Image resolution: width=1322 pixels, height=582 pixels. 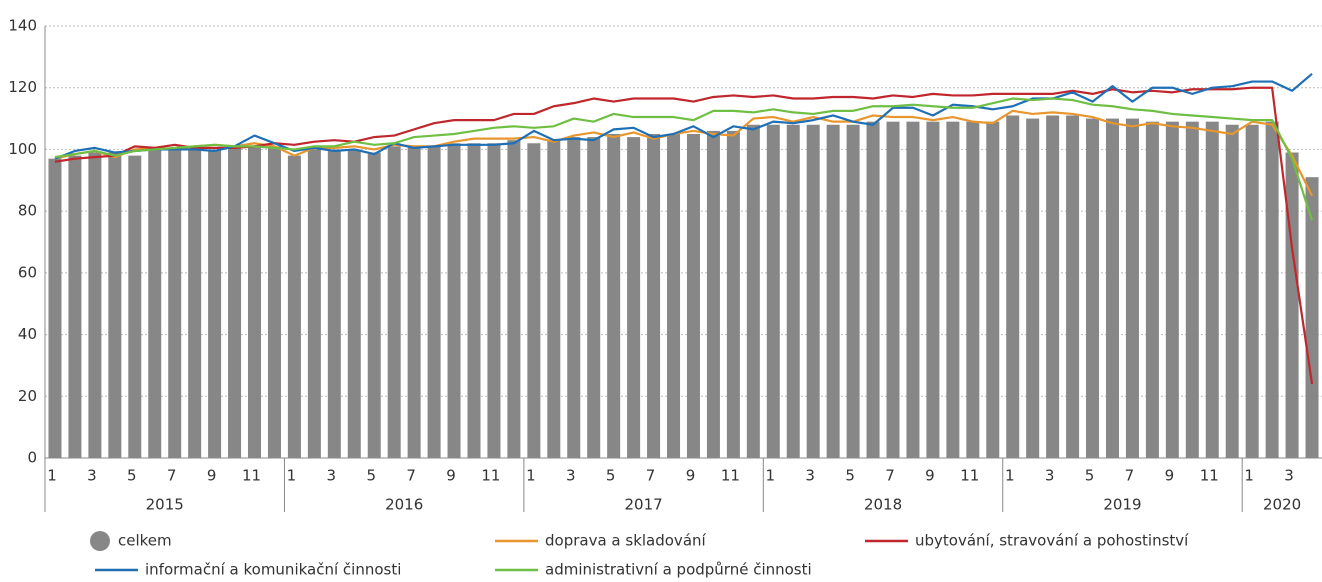 I want to click on year-label: 2017, so click(x=644, y=505).